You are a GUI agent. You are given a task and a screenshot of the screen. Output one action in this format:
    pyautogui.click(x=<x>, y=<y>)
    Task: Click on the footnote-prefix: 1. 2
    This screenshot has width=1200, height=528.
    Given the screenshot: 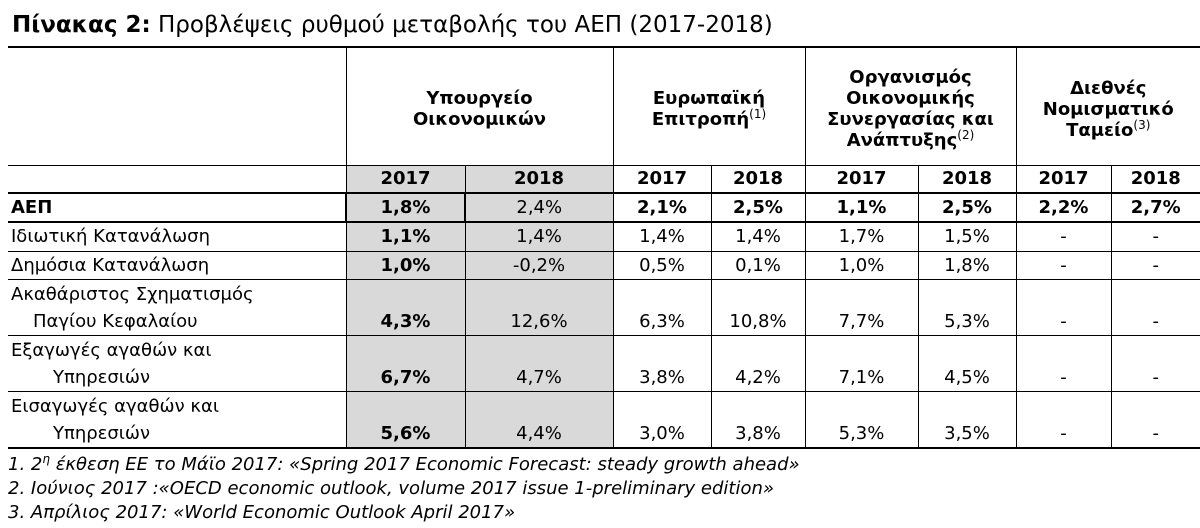 What is the action you would take?
    pyautogui.click(x=25, y=464)
    